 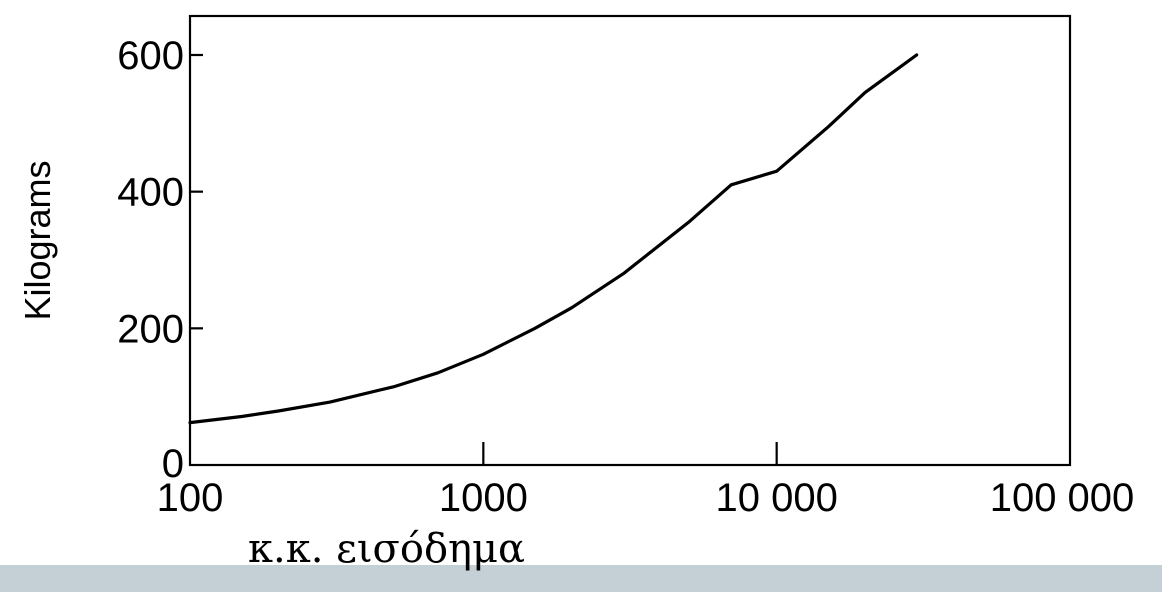 What do you see at coordinates (150, 56) in the screenshot?
I see `y-tick-label: 600` at bounding box center [150, 56].